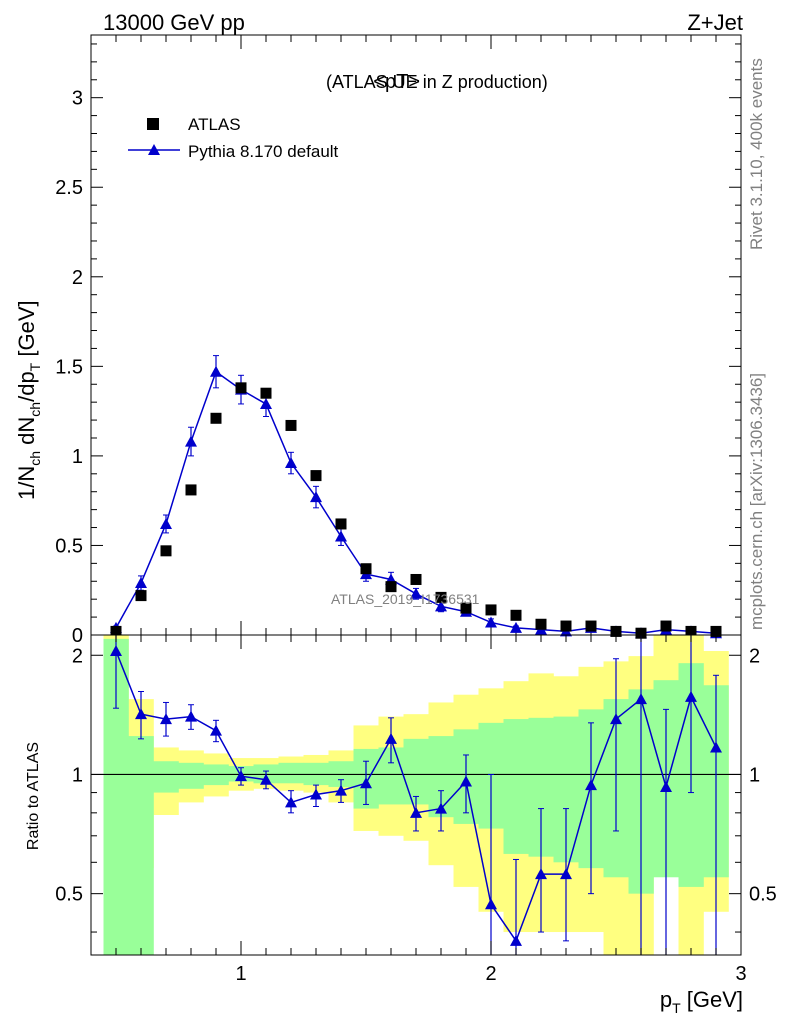 The image size is (786, 1024). I want to click on ratio-y-tick-label: 1, so click(77, 775).